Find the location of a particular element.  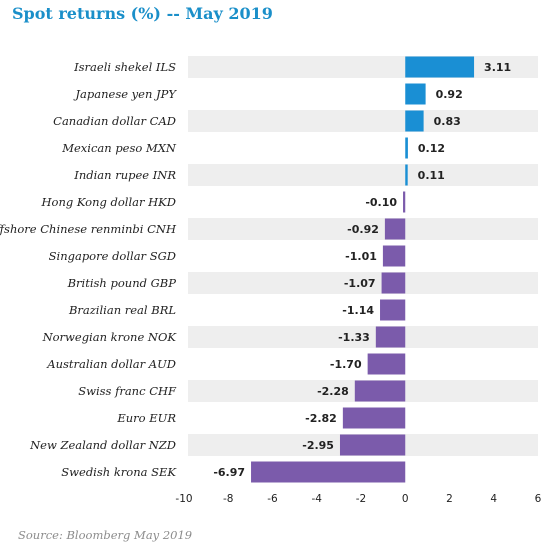

category-label: Singapore dollar SGD is located at coordinates (112, 256).